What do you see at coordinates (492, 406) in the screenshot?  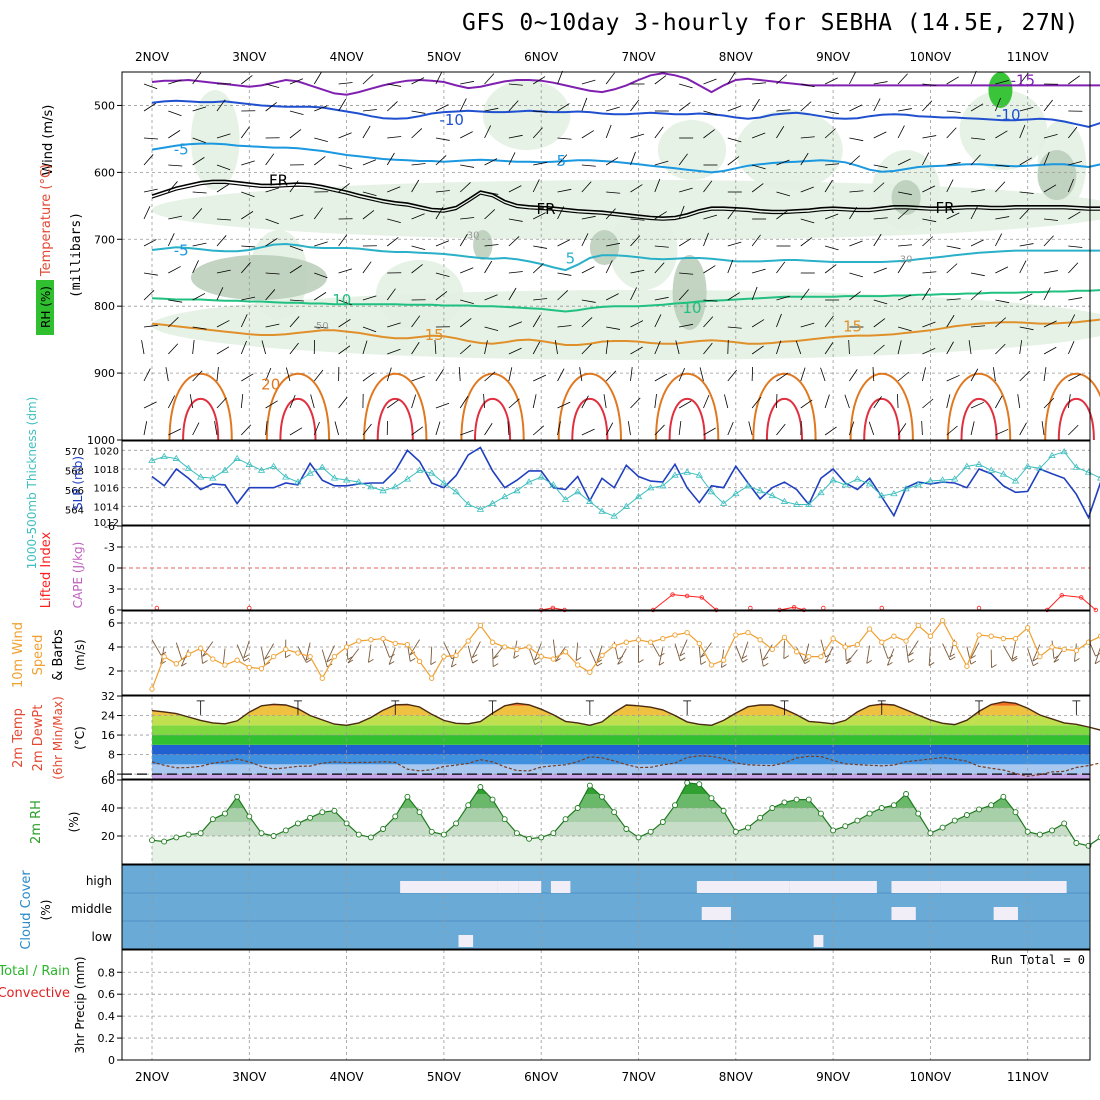 I see `isotherm-line` at bounding box center [492, 406].